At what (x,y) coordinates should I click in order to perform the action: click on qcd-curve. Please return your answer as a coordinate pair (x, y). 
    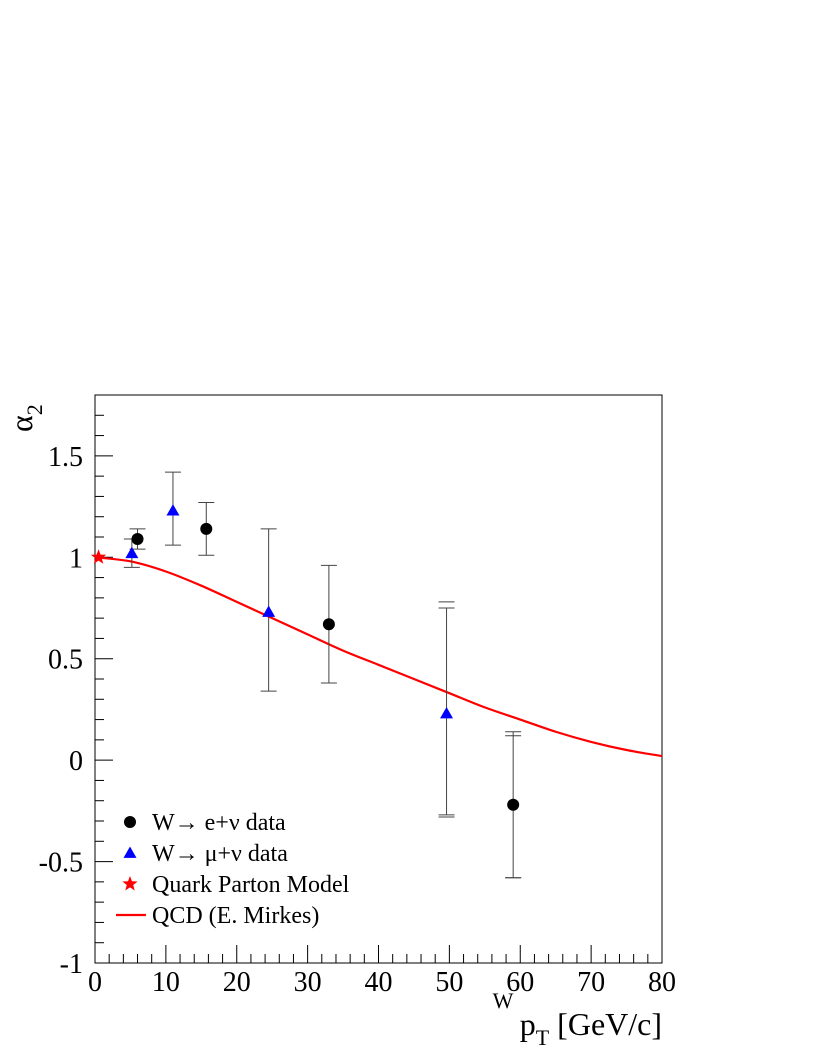
    Looking at the image, I should click on (378, 657).